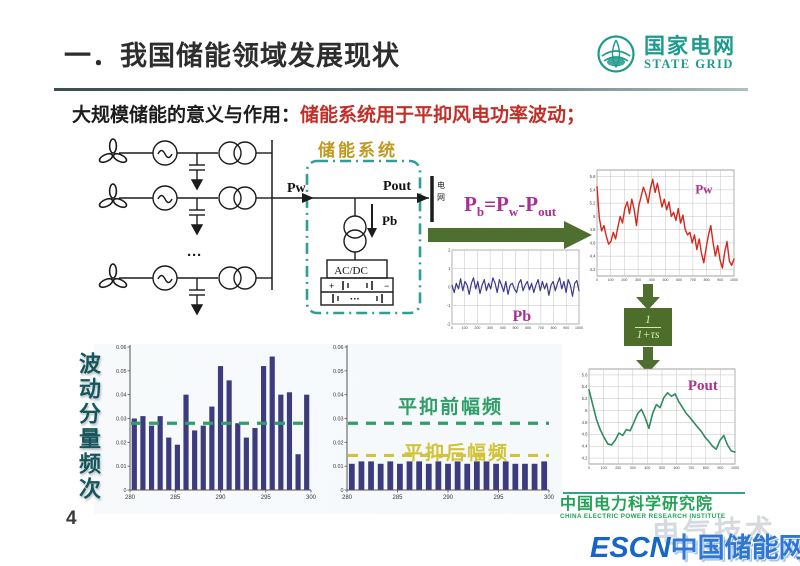 This screenshot has width=800, height=566. Describe the element at coordinates (444, 423) in the screenshot. I see `fluctuation-after-bar-chart: 0 0.01 0.02 0.03 0.04 0.05 0.06 280 285 290 295 300` at that location.